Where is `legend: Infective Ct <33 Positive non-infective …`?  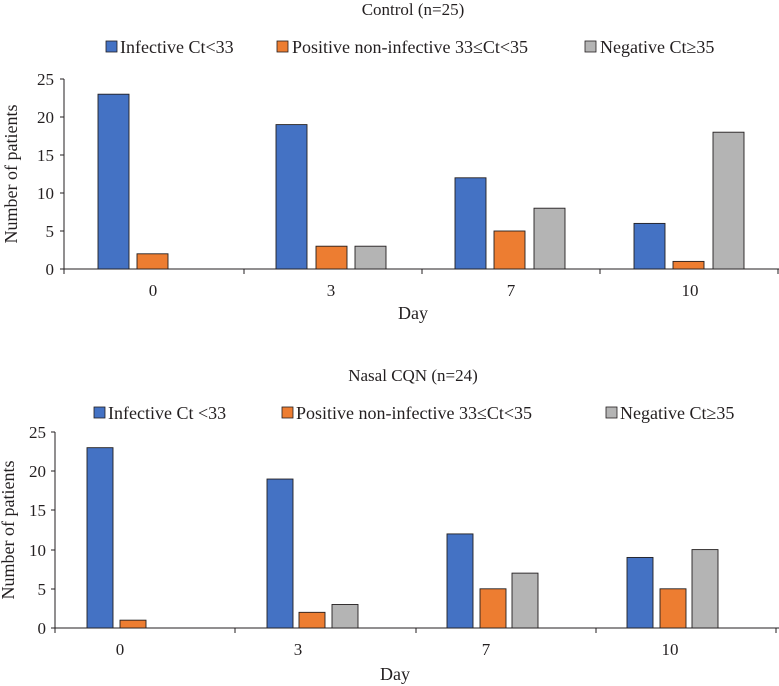
legend: Infective Ct <33 Positive non-infective … is located at coordinates (413, 413).